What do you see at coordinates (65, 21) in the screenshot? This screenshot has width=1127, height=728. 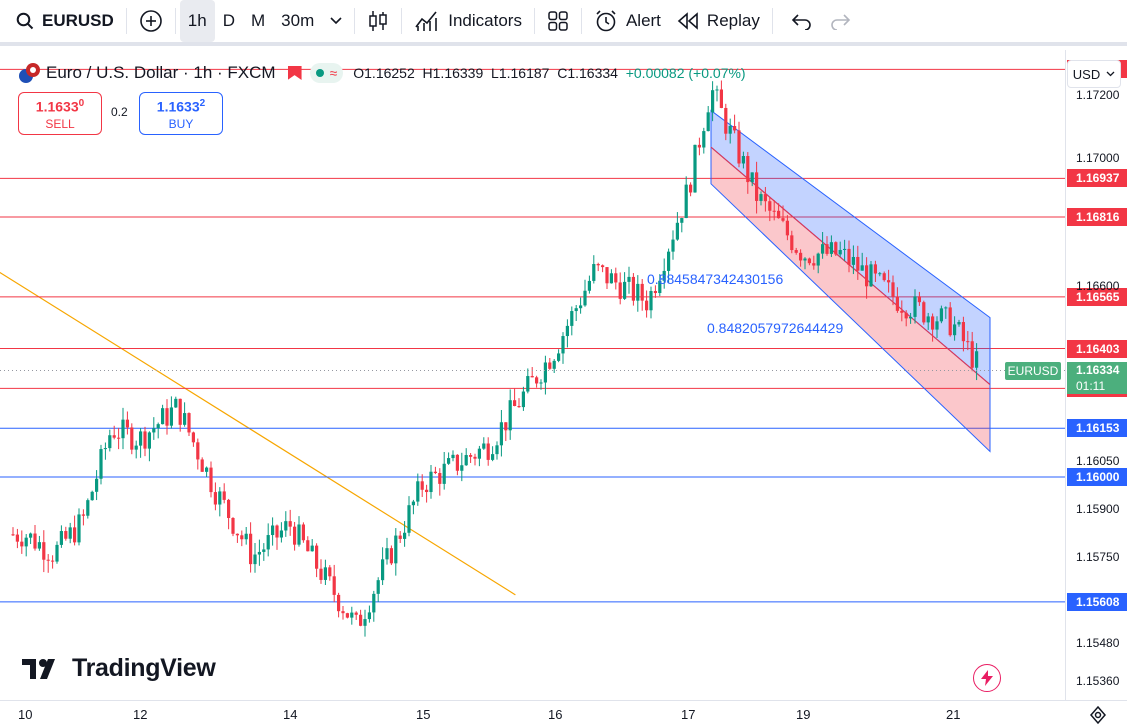 I see `symbol-search-button: EURUSD` at bounding box center [65, 21].